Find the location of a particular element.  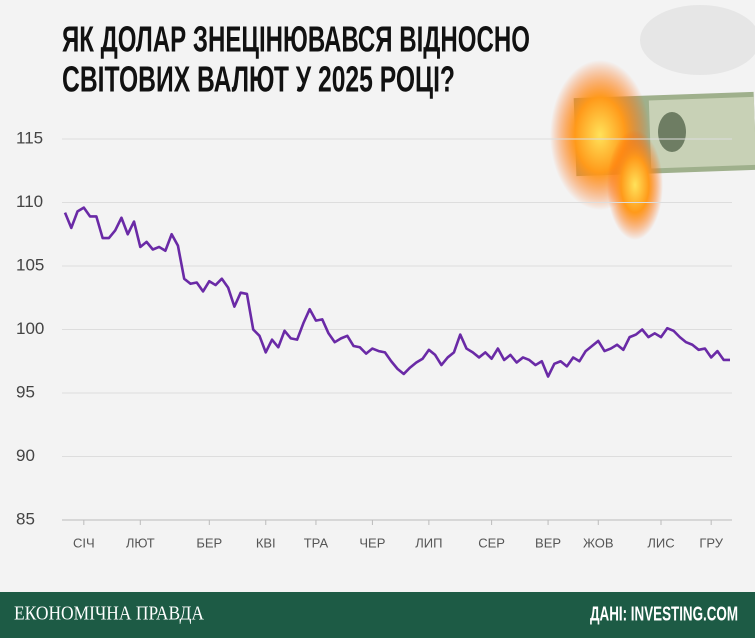

x-tick-label: БЕР is located at coordinates (209, 542).